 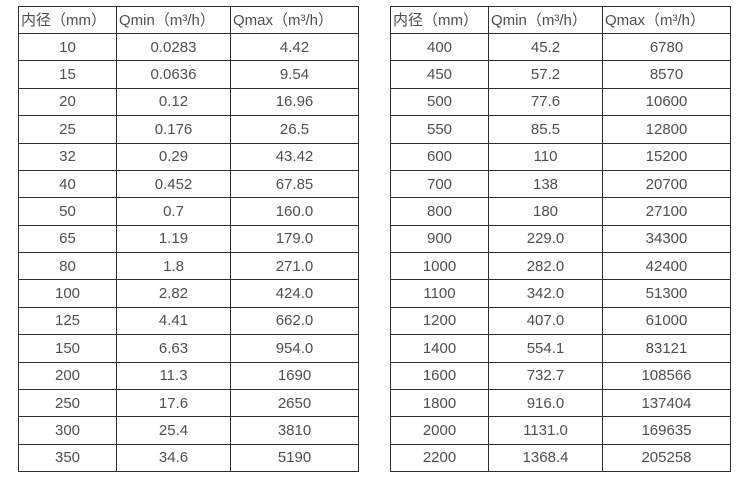 What do you see at coordinates (294, 293) in the screenshot?
I see `cell: 424.0` at bounding box center [294, 293].